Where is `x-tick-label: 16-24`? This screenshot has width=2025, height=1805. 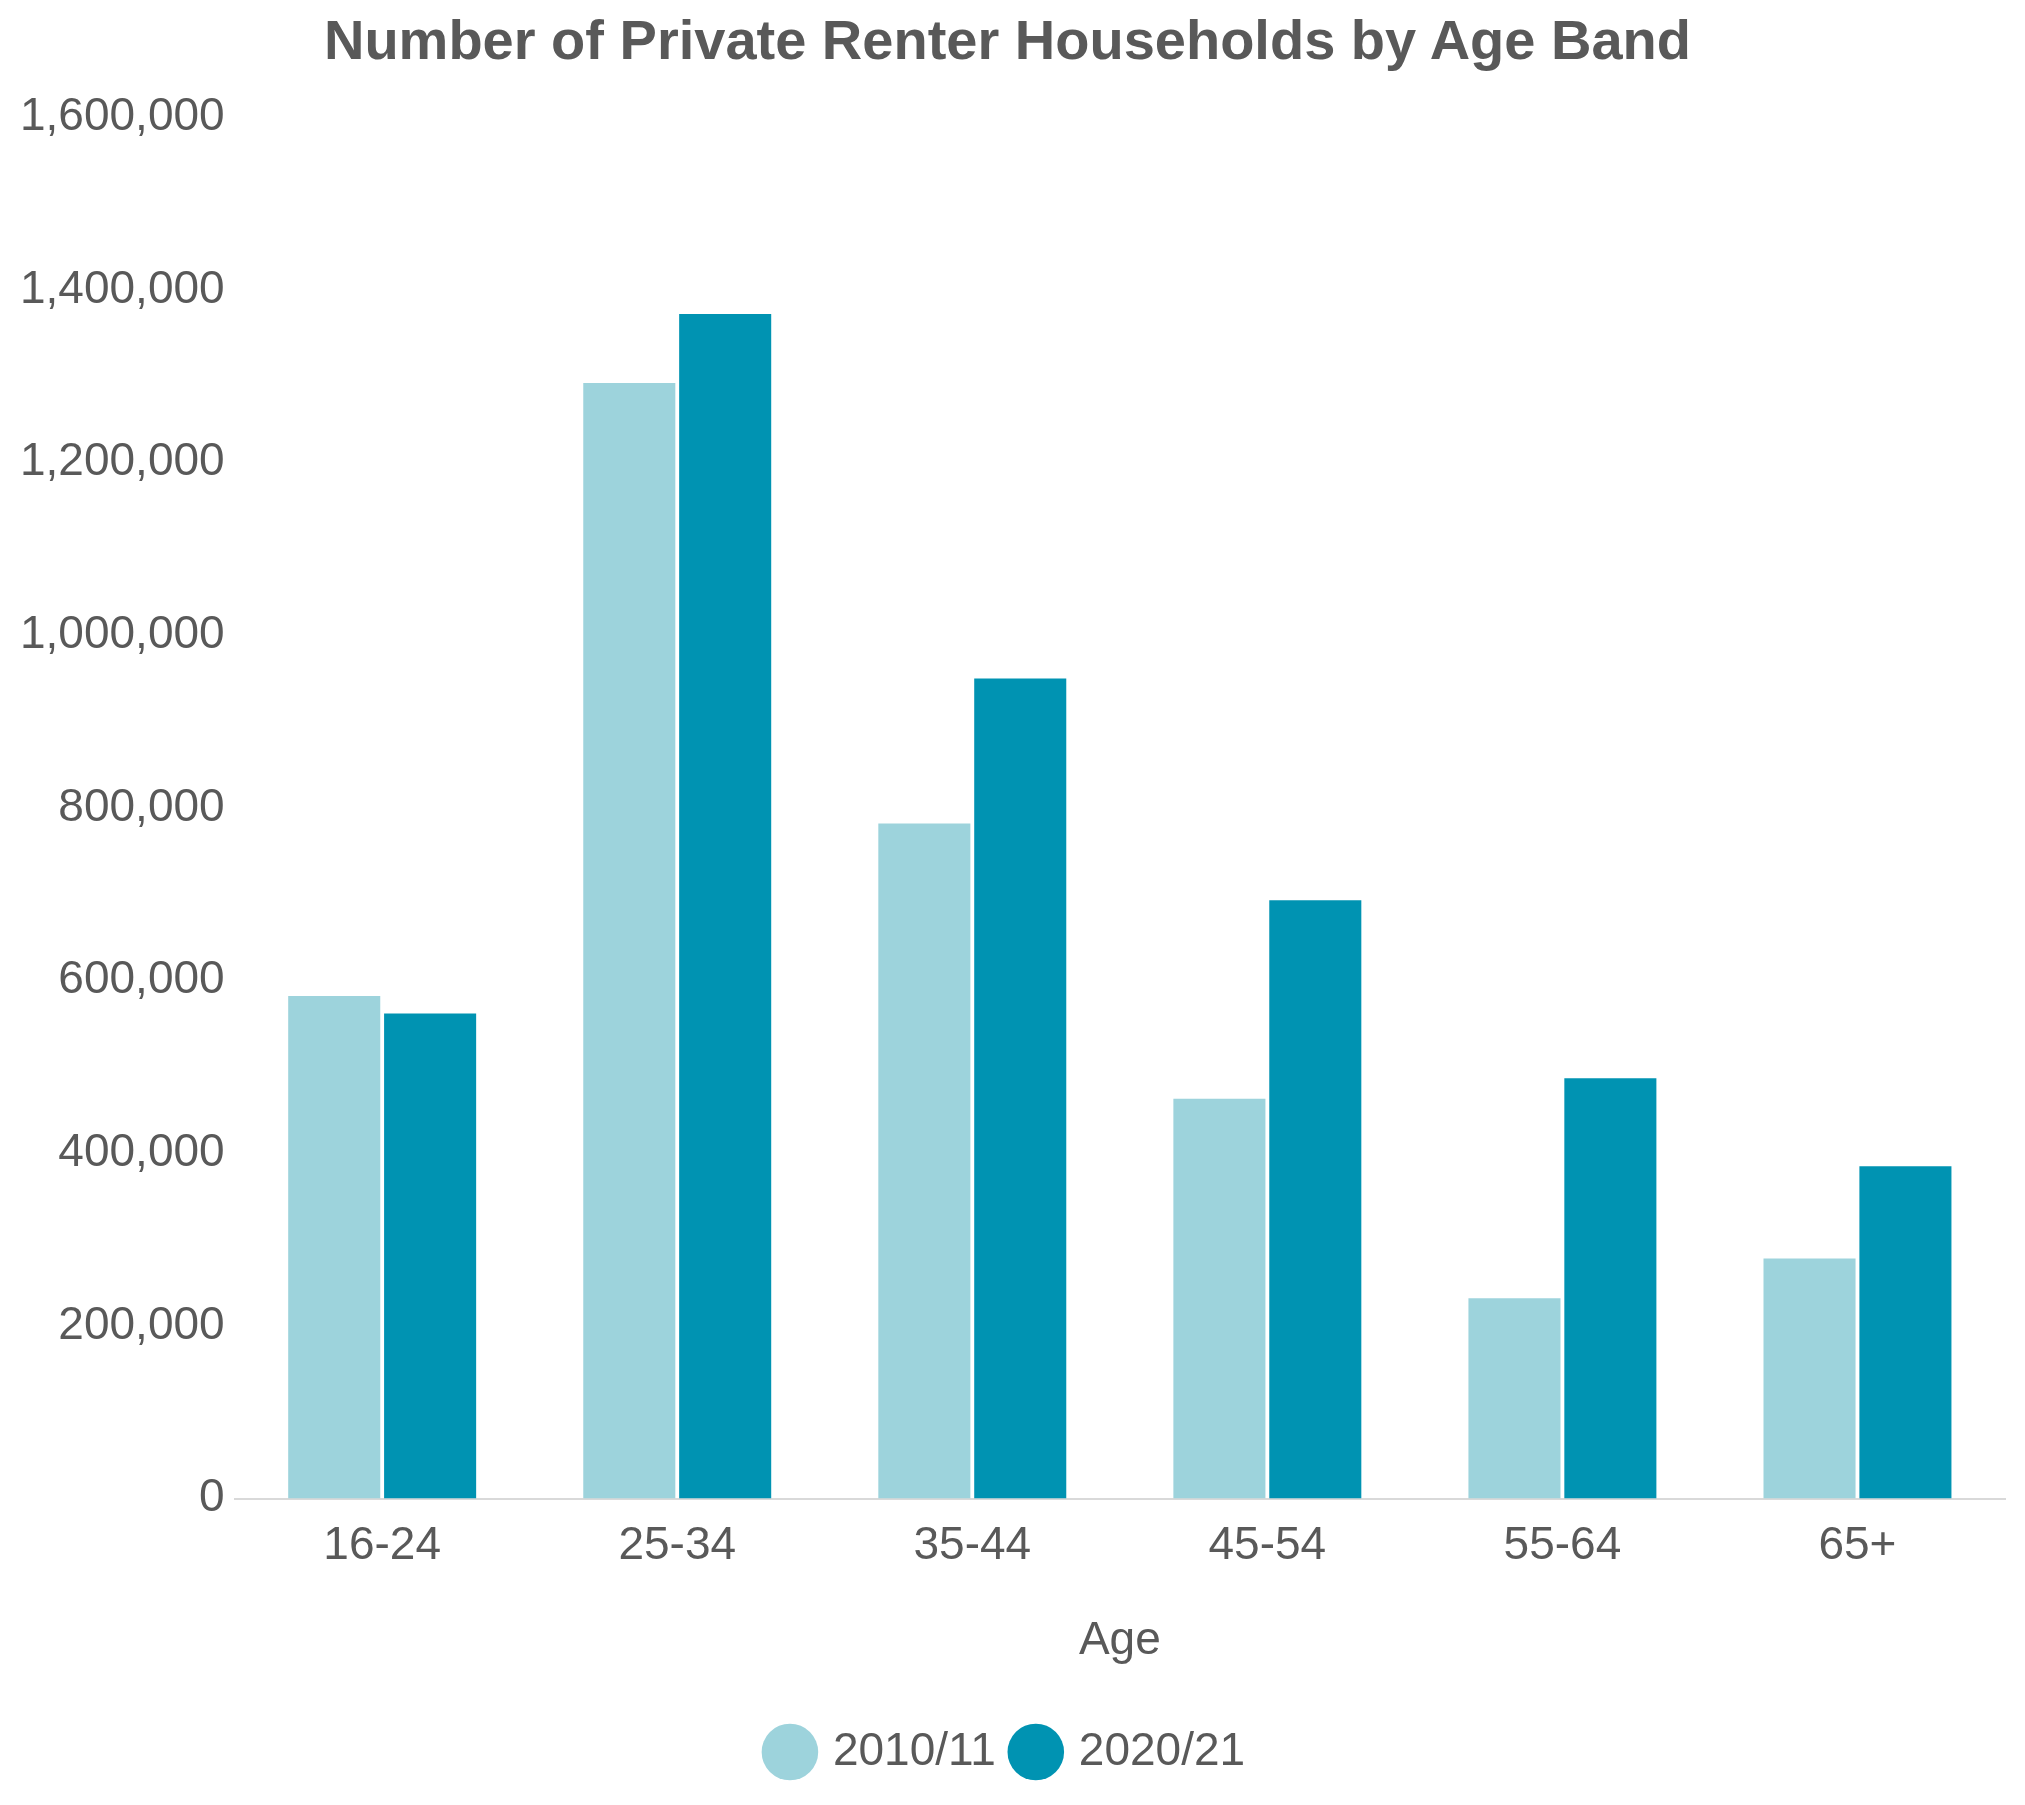
x-tick-label: 16-24 is located at coordinates (382, 1542).